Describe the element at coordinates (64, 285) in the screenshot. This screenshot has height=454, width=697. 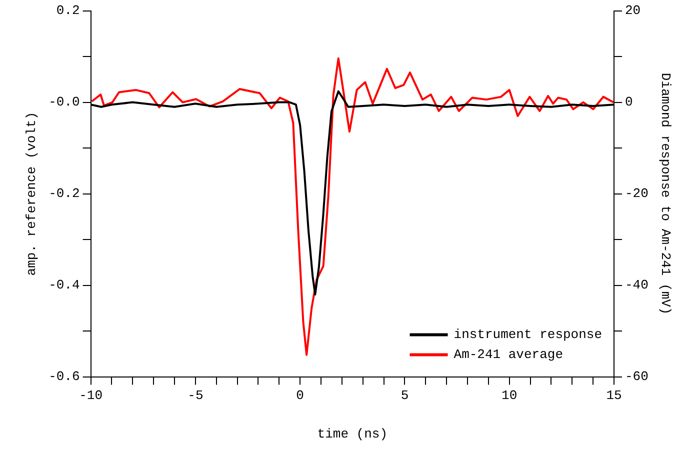
I see `y-tick-label: -0.4` at that location.